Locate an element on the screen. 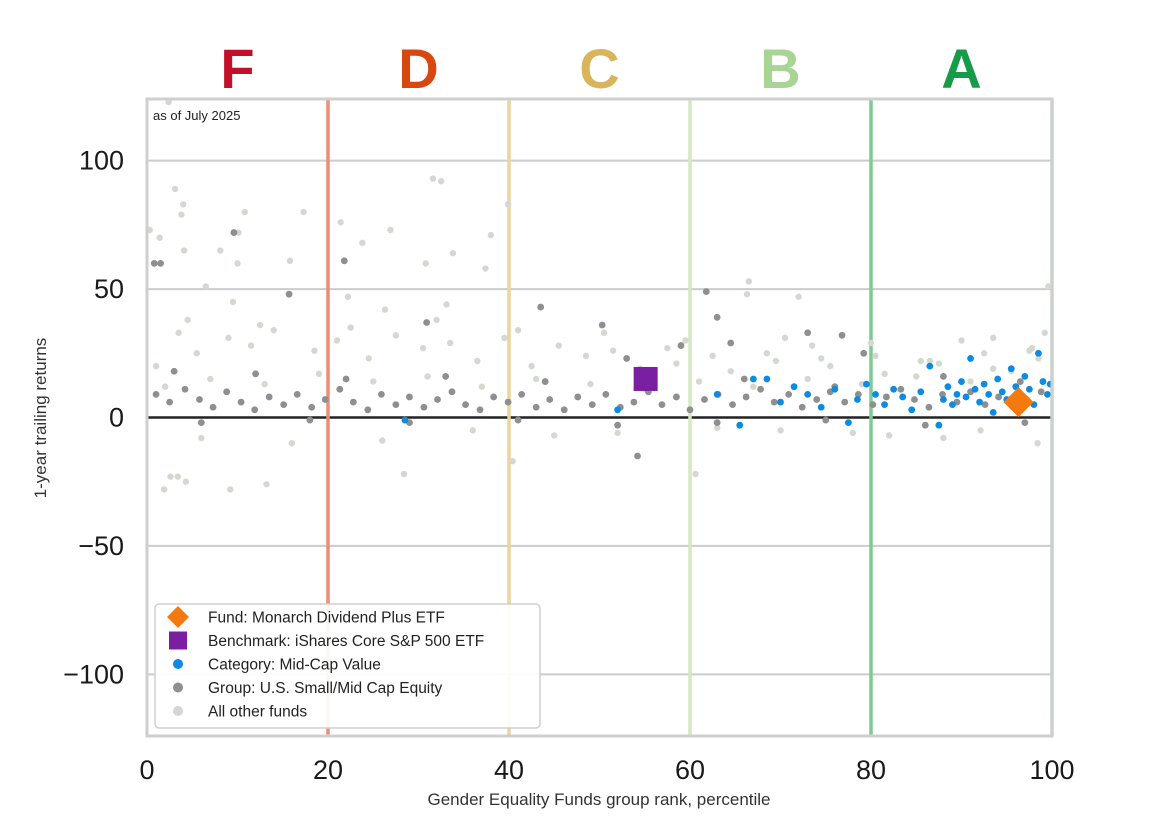 The image size is (1170, 827). legend-label: All other funds is located at coordinates (257, 712).